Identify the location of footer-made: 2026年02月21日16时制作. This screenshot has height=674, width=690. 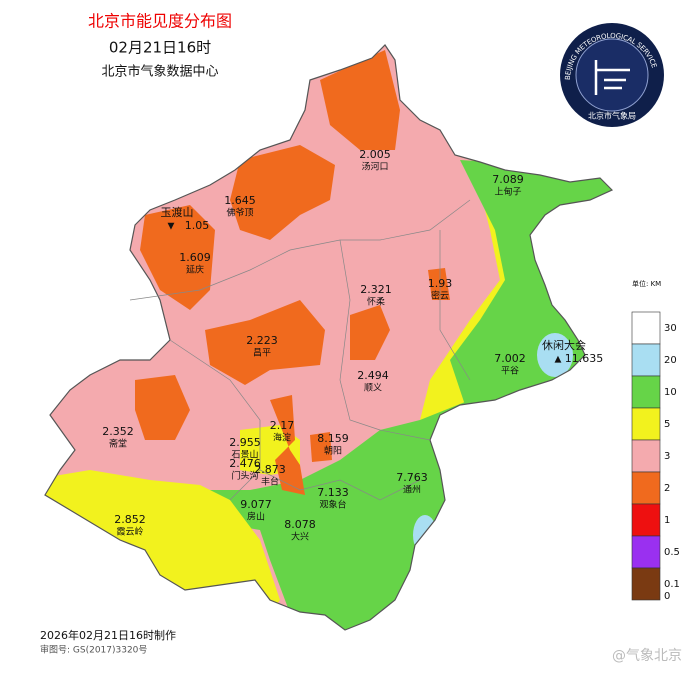
(108, 635).